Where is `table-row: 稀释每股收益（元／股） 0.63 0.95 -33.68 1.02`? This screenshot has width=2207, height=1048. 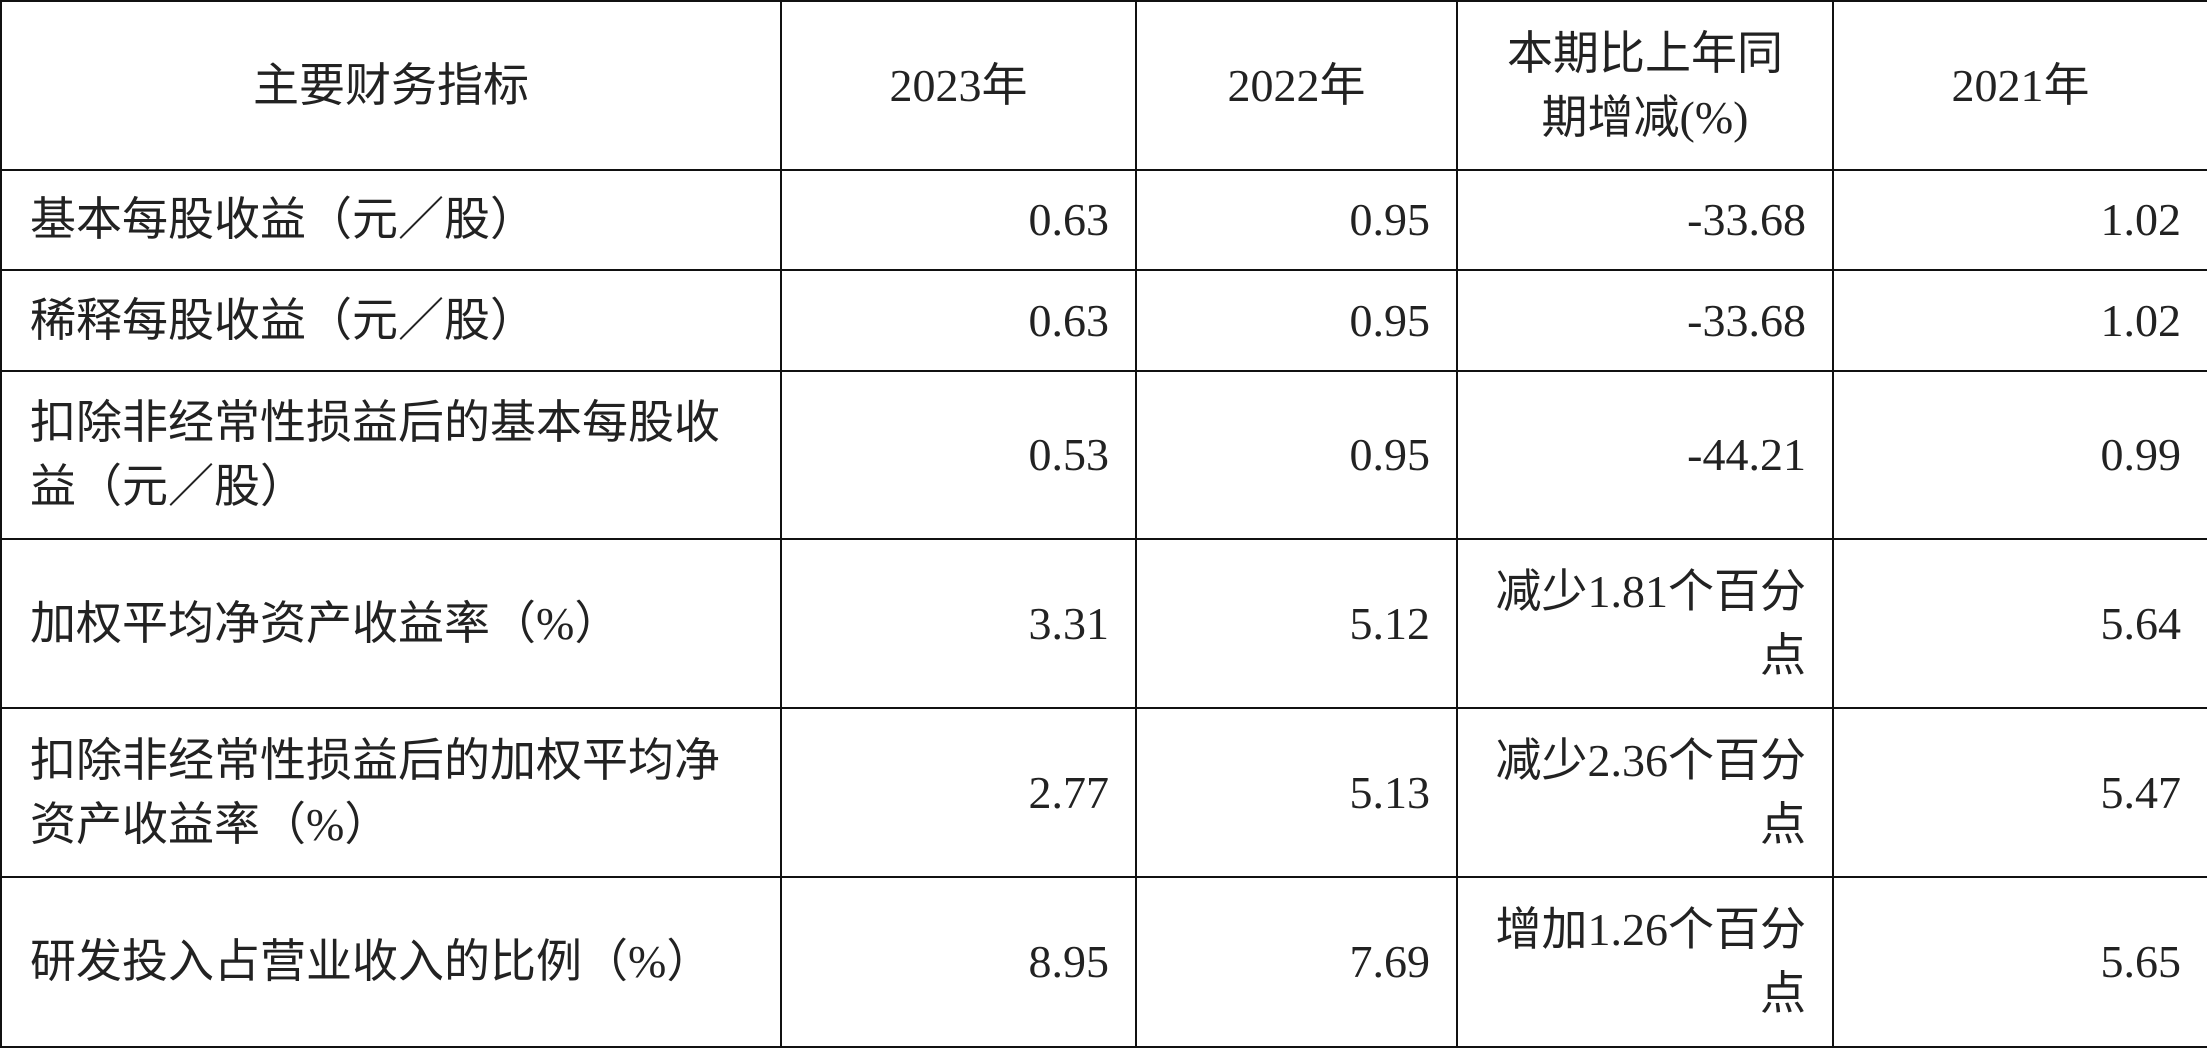 table-row: 稀释每股收益（元／股） 0.63 0.95 -33.68 1.02 is located at coordinates (1103, 320).